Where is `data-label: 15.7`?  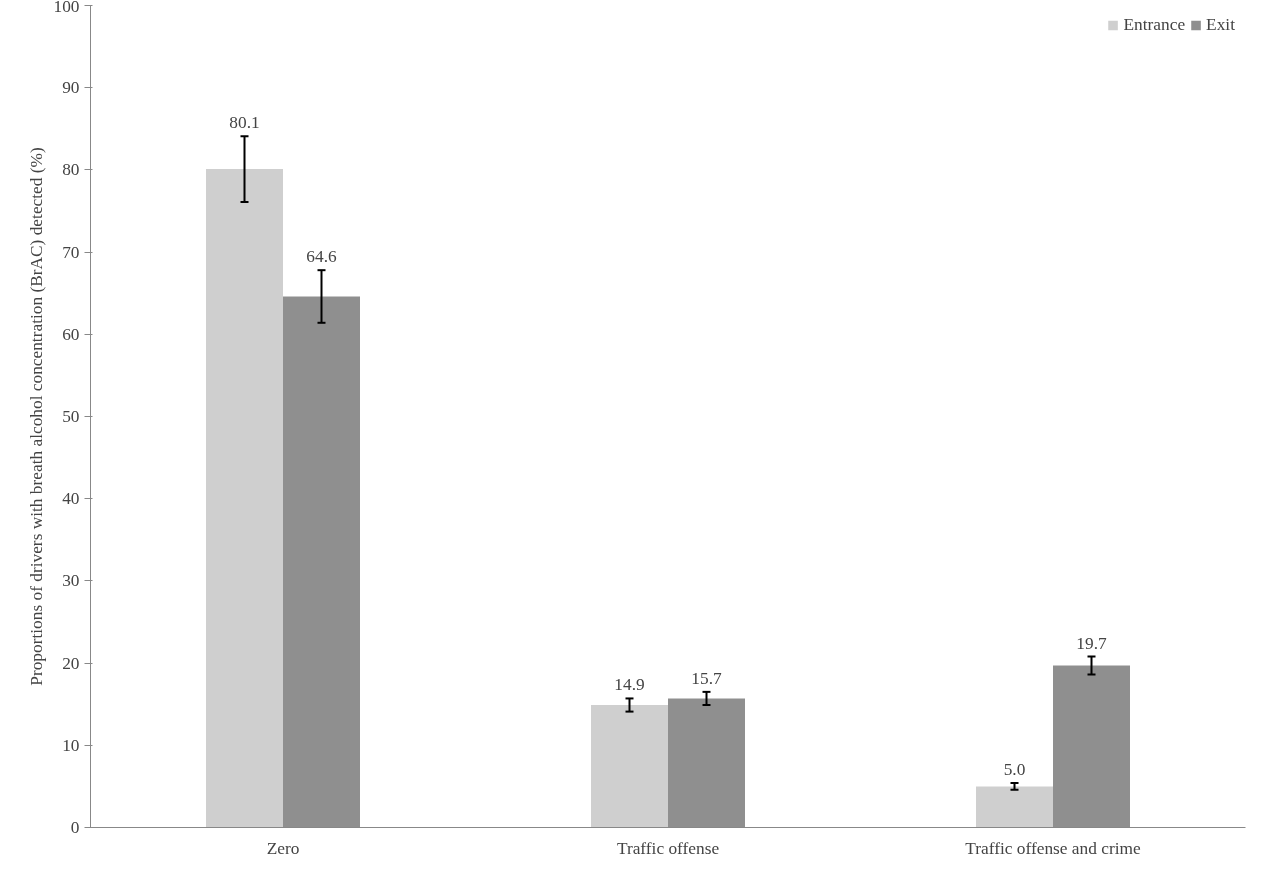
data-label: 15.7 is located at coordinates (706, 678).